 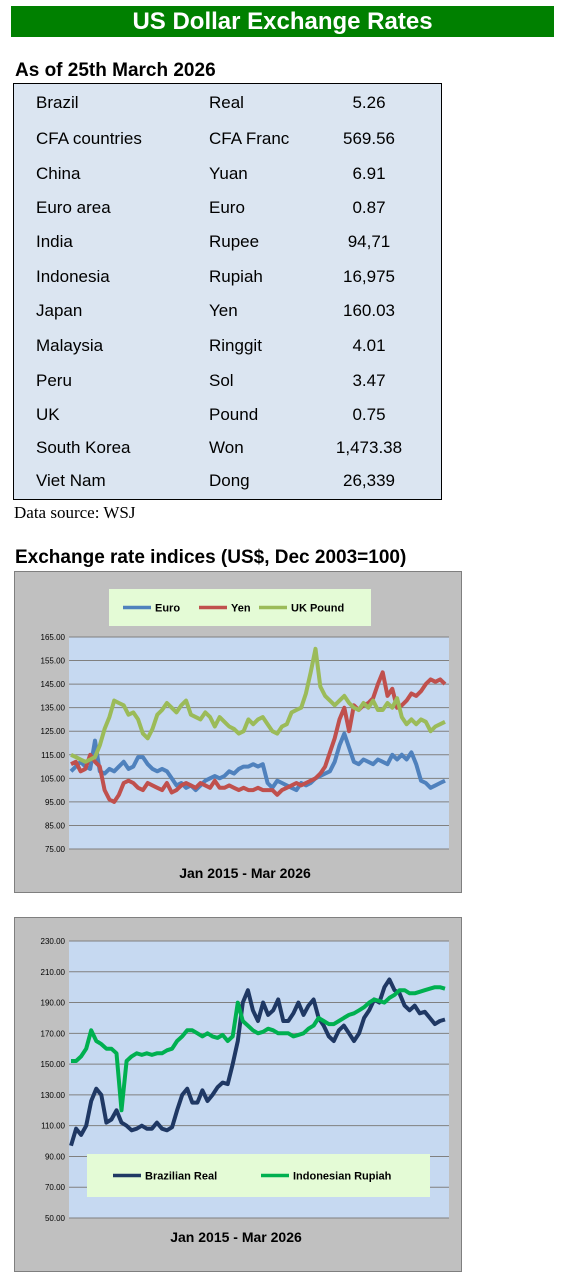 I want to click on table-row: Japan Yen 160.03, so click(x=227, y=315).